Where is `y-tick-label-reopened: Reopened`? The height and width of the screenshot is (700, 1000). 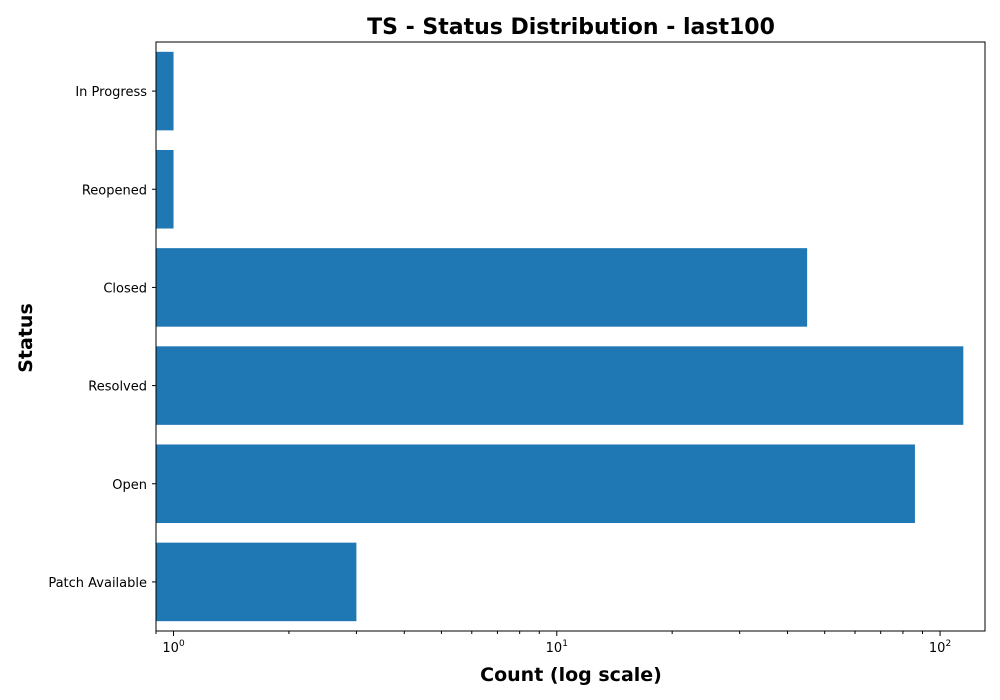 y-tick-label-reopened: Reopened is located at coordinates (114, 190).